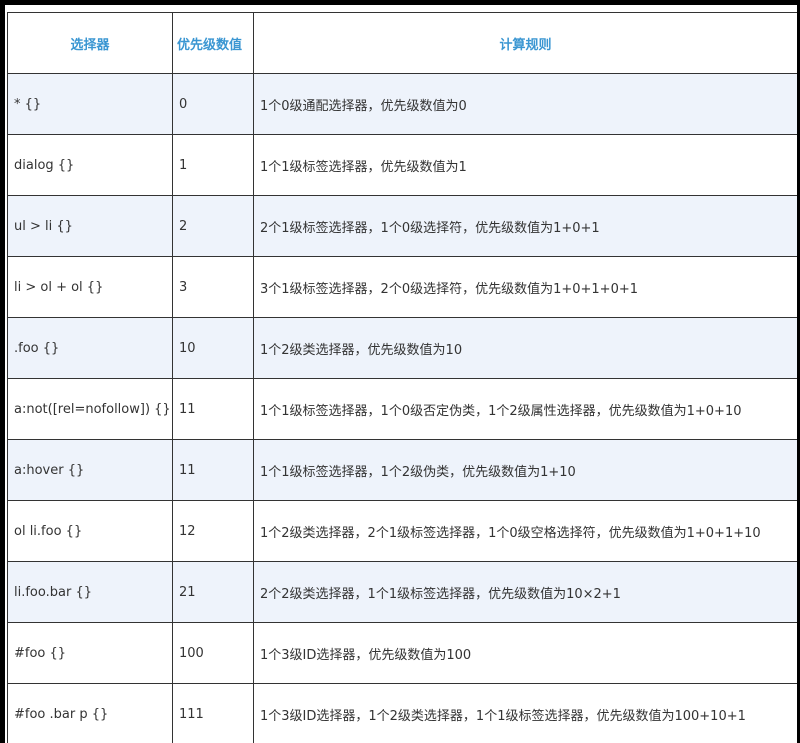 The width and height of the screenshot is (800, 743). Describe the element at coordinates (213, 531) in the screenshot. I see `value-cell: 12` at that location.